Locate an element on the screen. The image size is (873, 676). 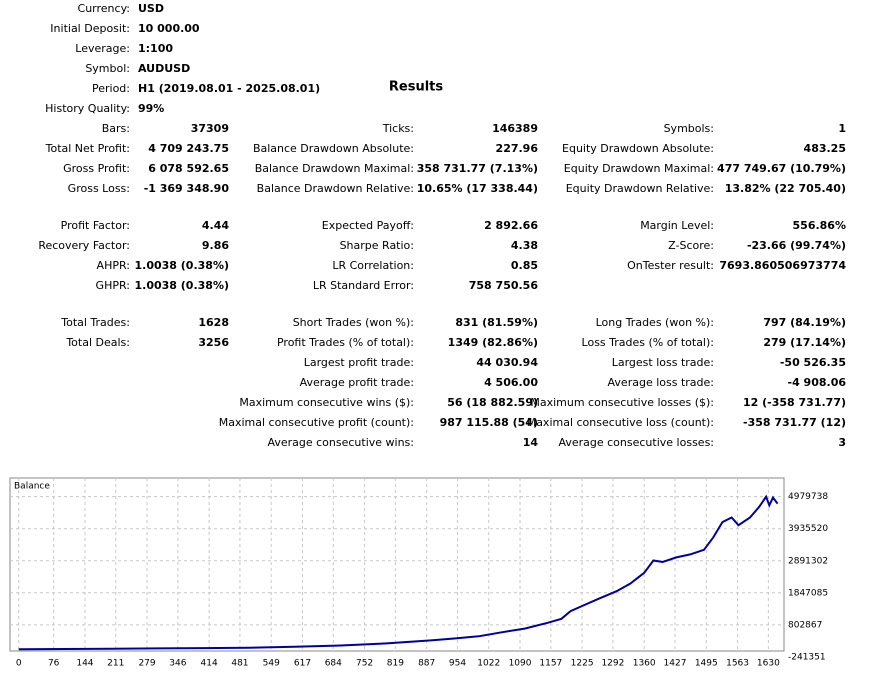
results-title: Results is located at coordinates (416, 87).